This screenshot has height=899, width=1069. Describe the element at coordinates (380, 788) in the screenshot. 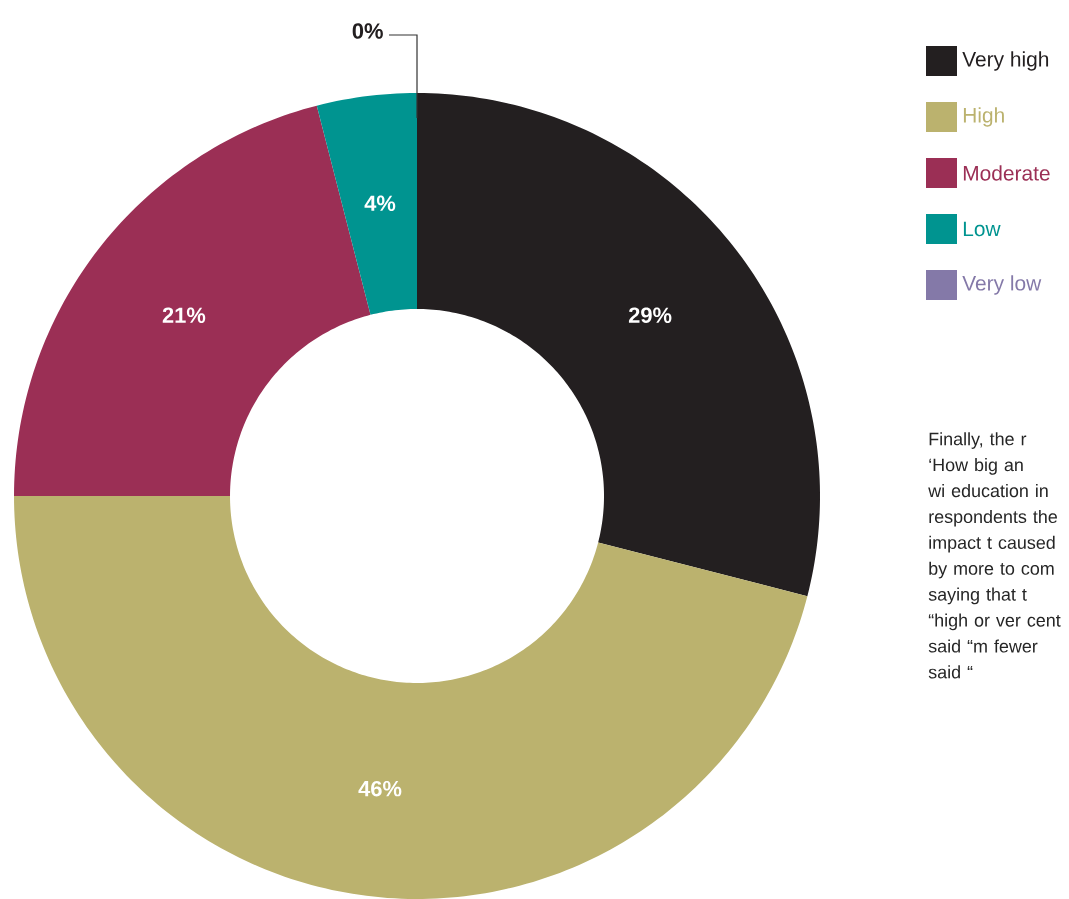

I see `data-label: 46%` at that location.